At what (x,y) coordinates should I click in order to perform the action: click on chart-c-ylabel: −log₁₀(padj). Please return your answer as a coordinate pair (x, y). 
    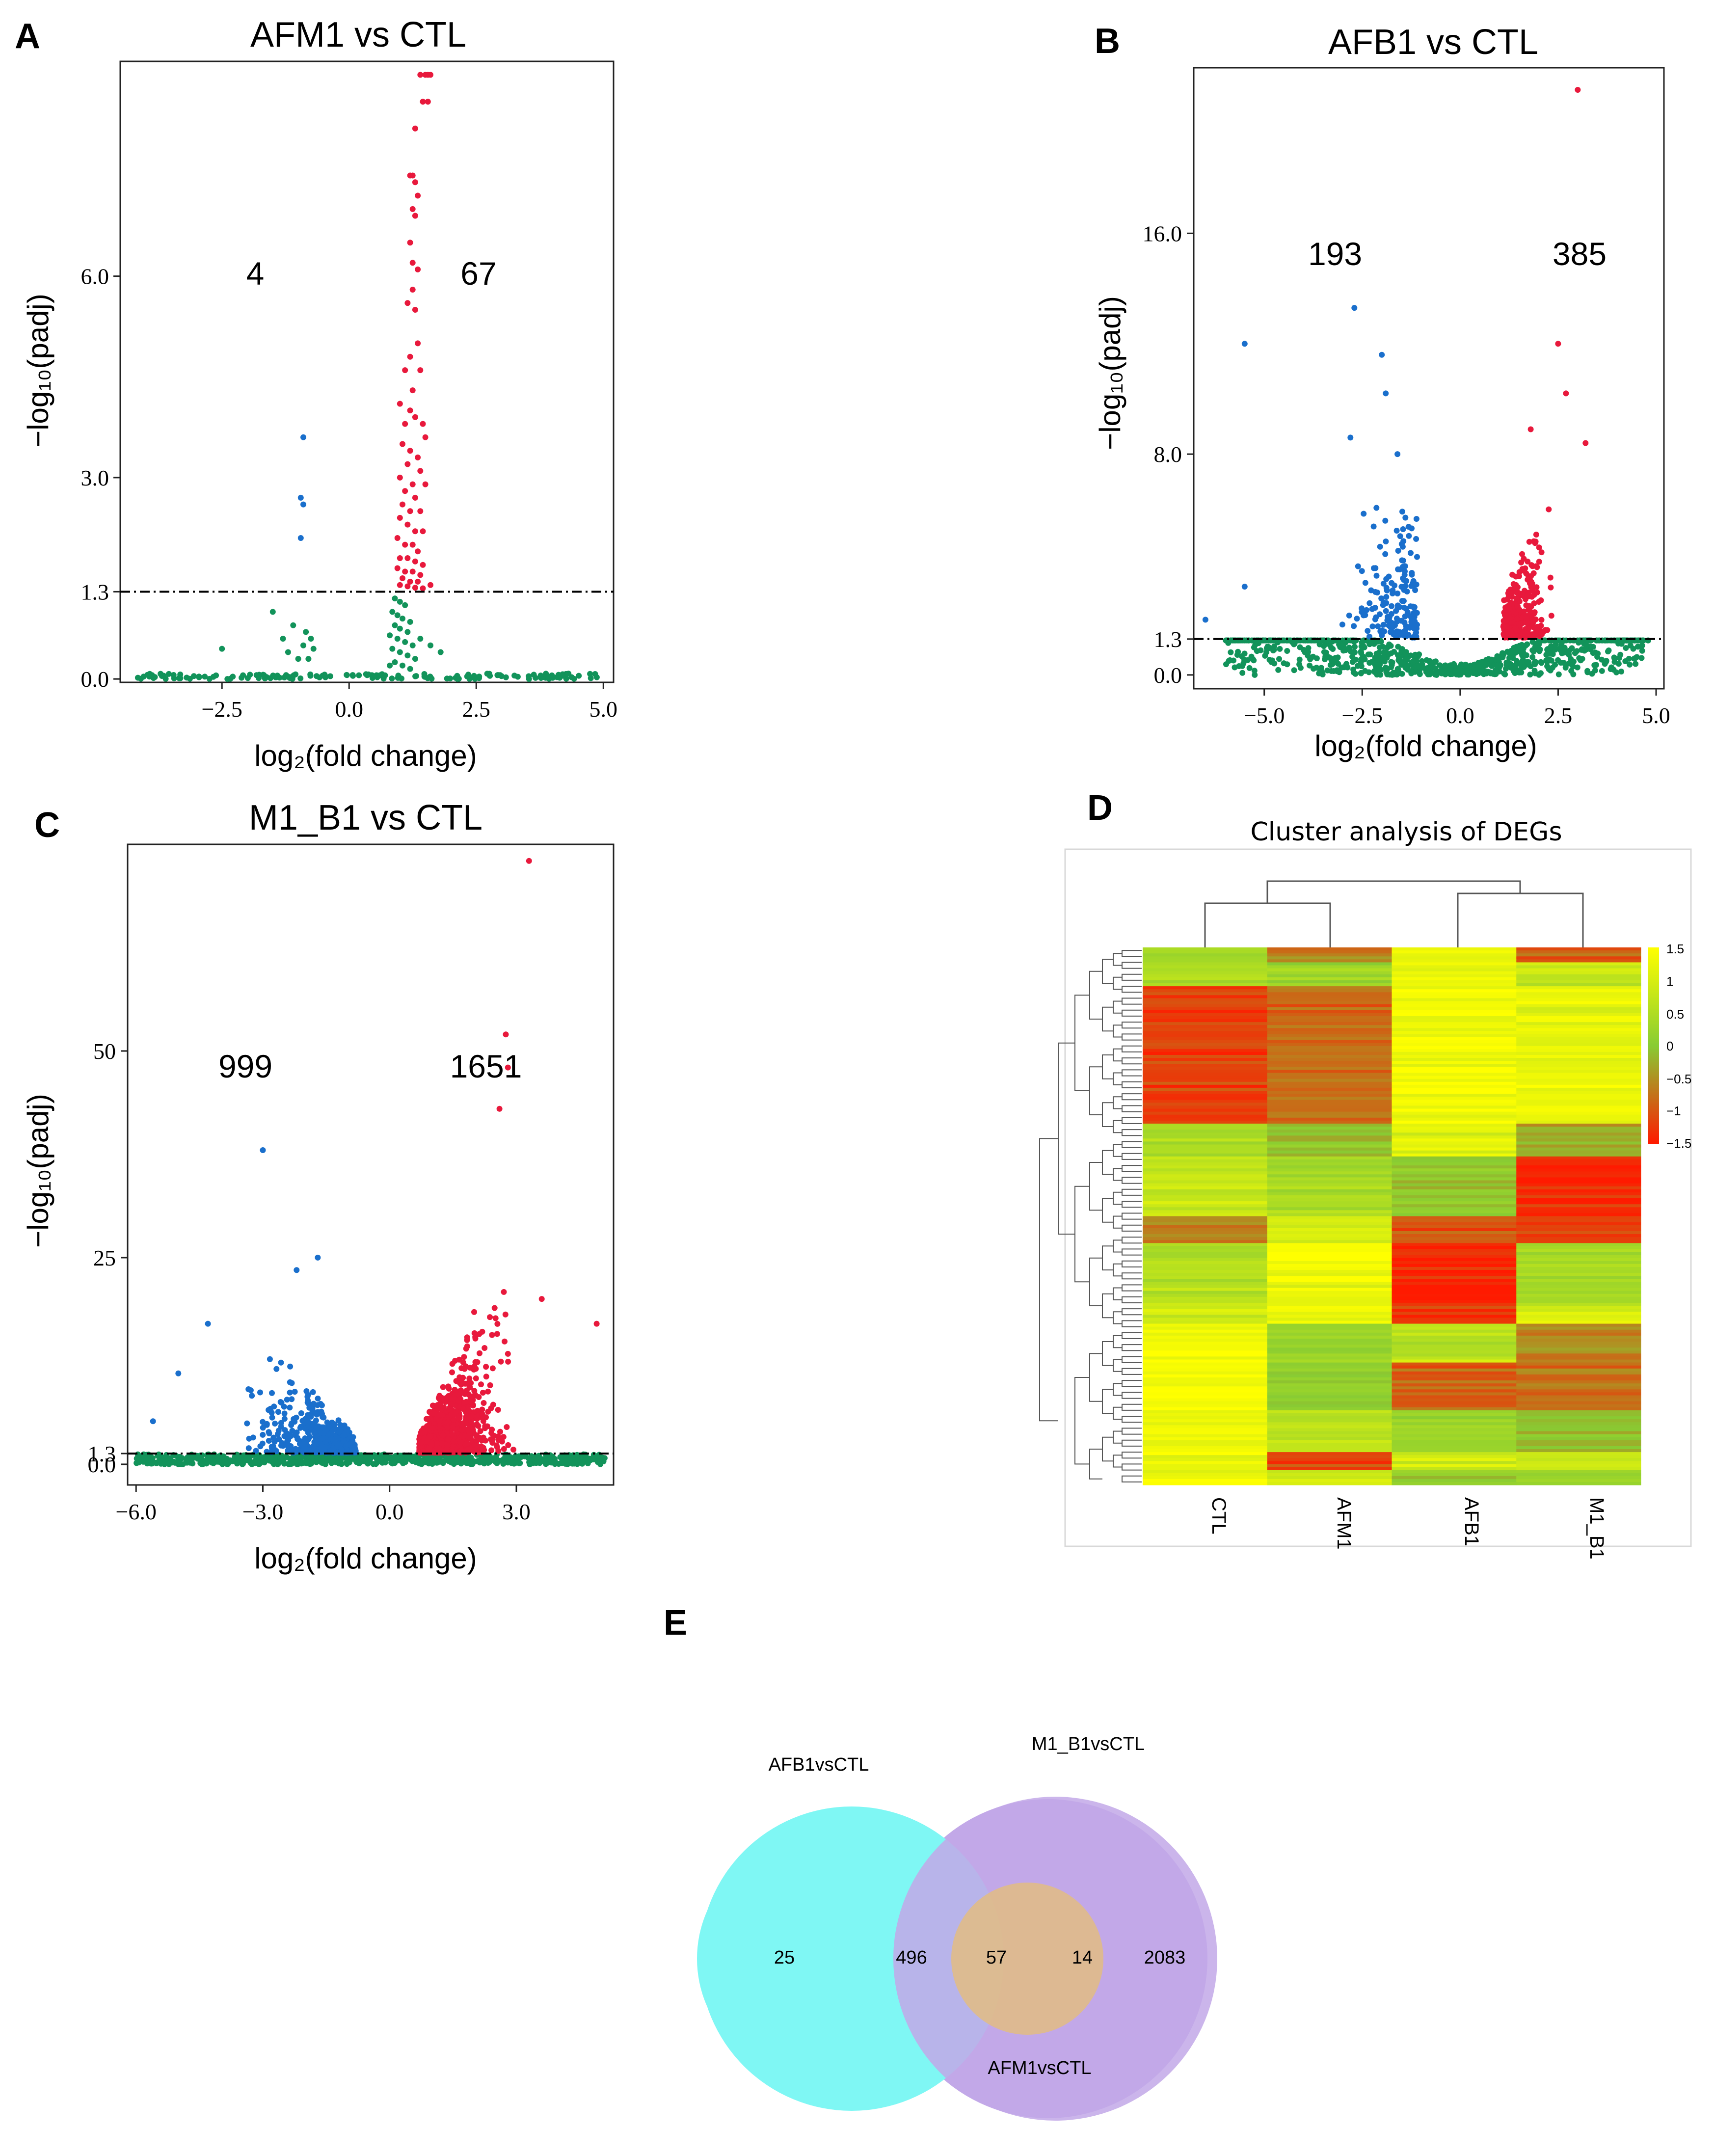
    Looking at the image, I should click on (38, 1171).